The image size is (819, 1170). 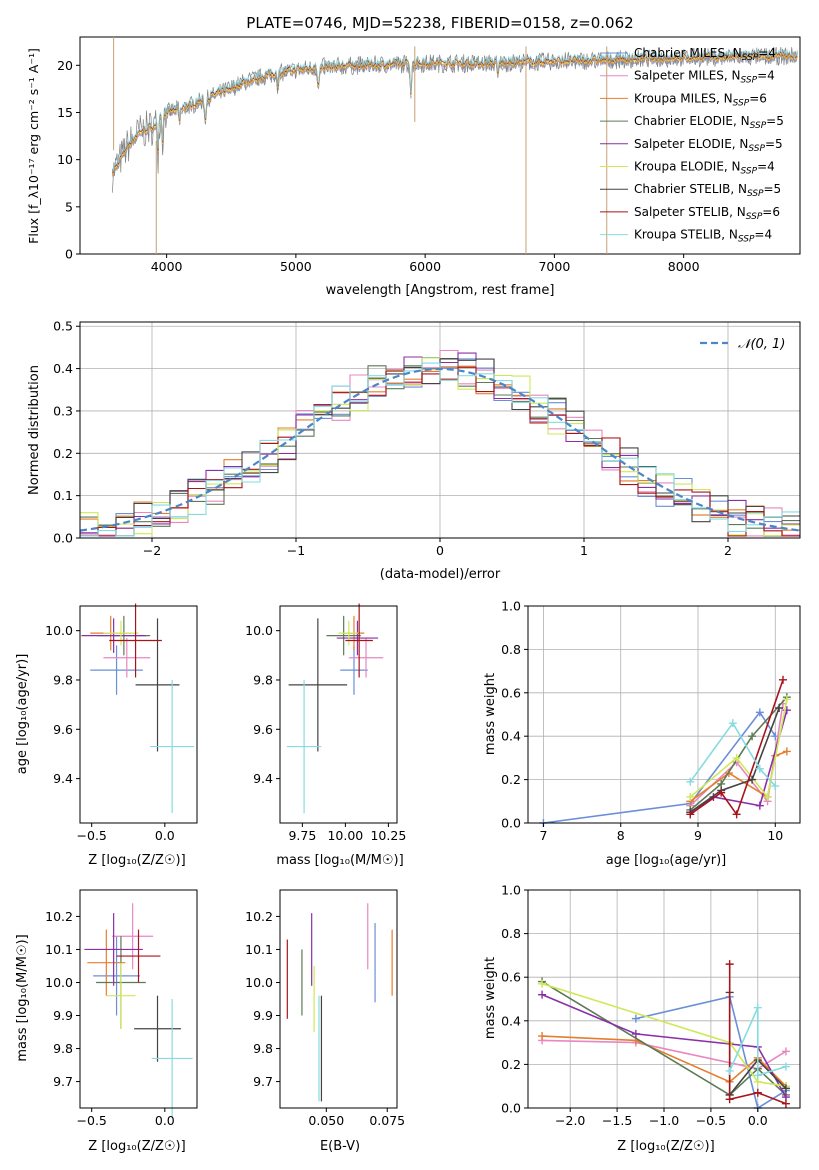 I want to click on y-tick-label: 15, so click(x=65, y=112).